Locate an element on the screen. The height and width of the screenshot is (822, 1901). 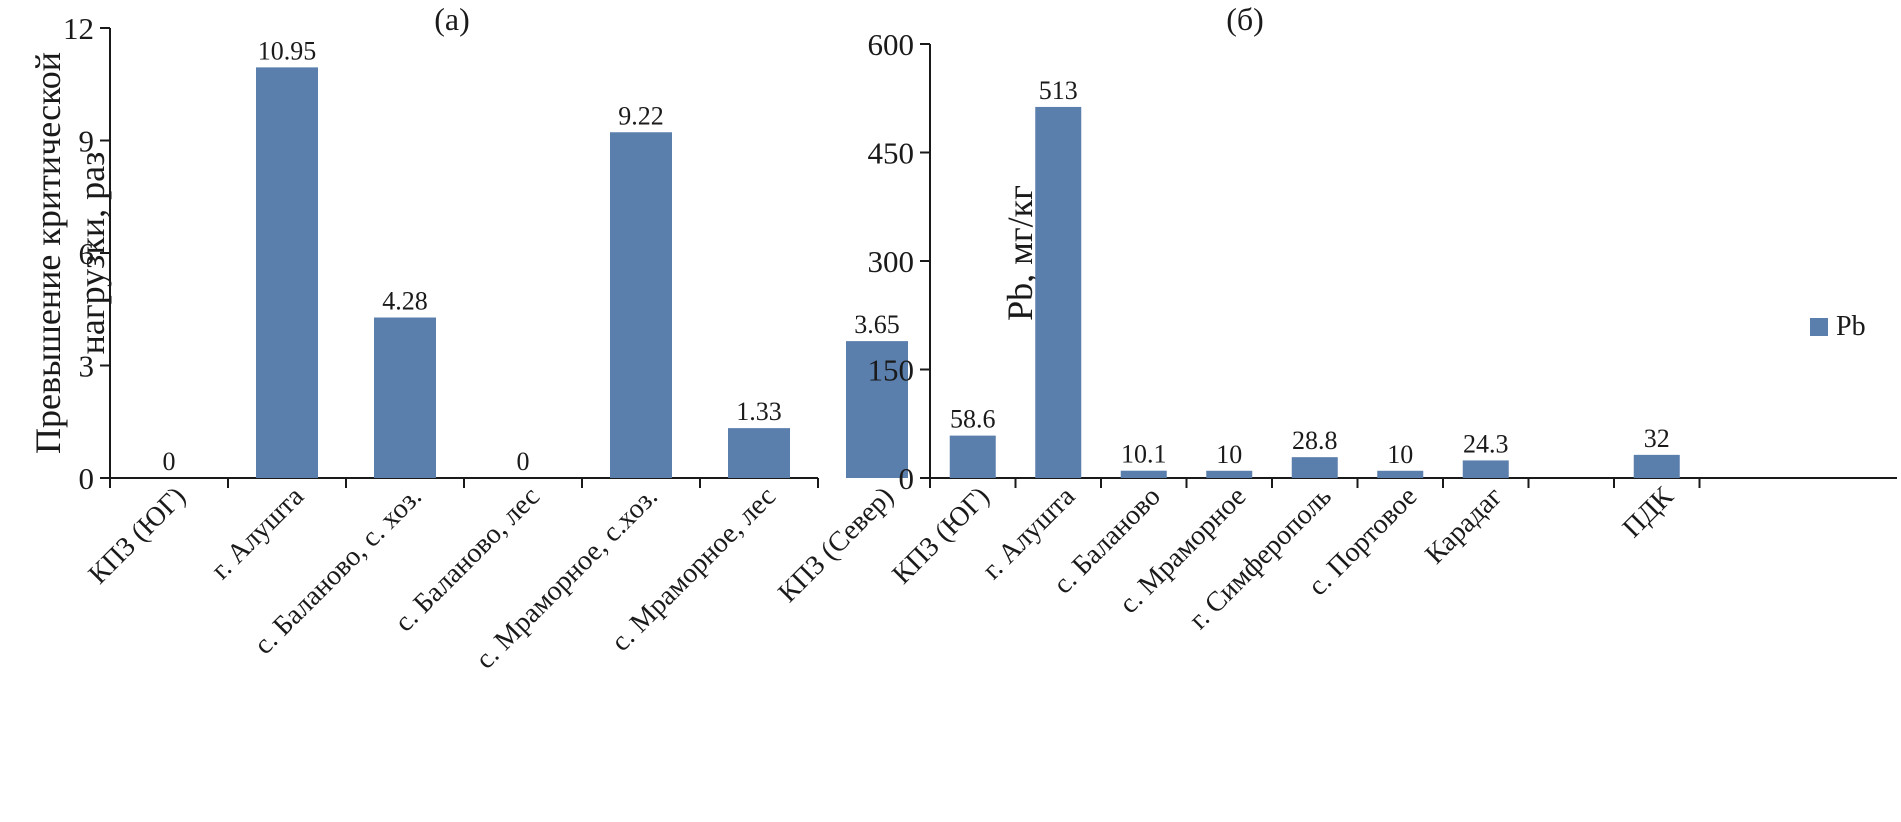
data-label: 1.33 is located at coordinates (759, 411).